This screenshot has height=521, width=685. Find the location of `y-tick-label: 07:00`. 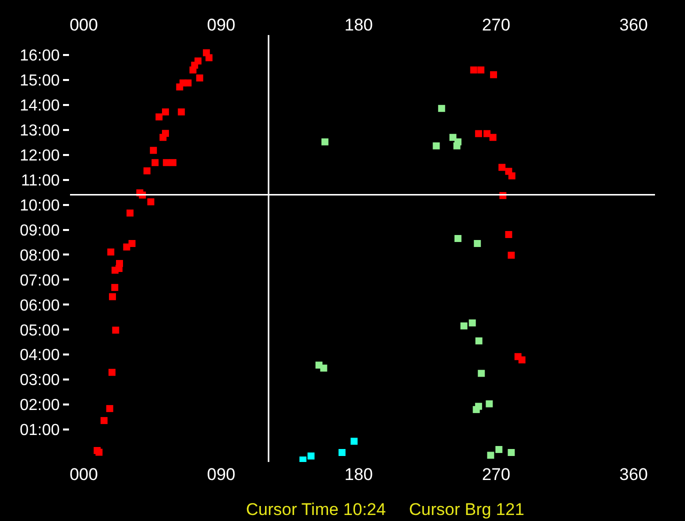

y-tick-label: 07:00 is located at coordinates (40, 281).